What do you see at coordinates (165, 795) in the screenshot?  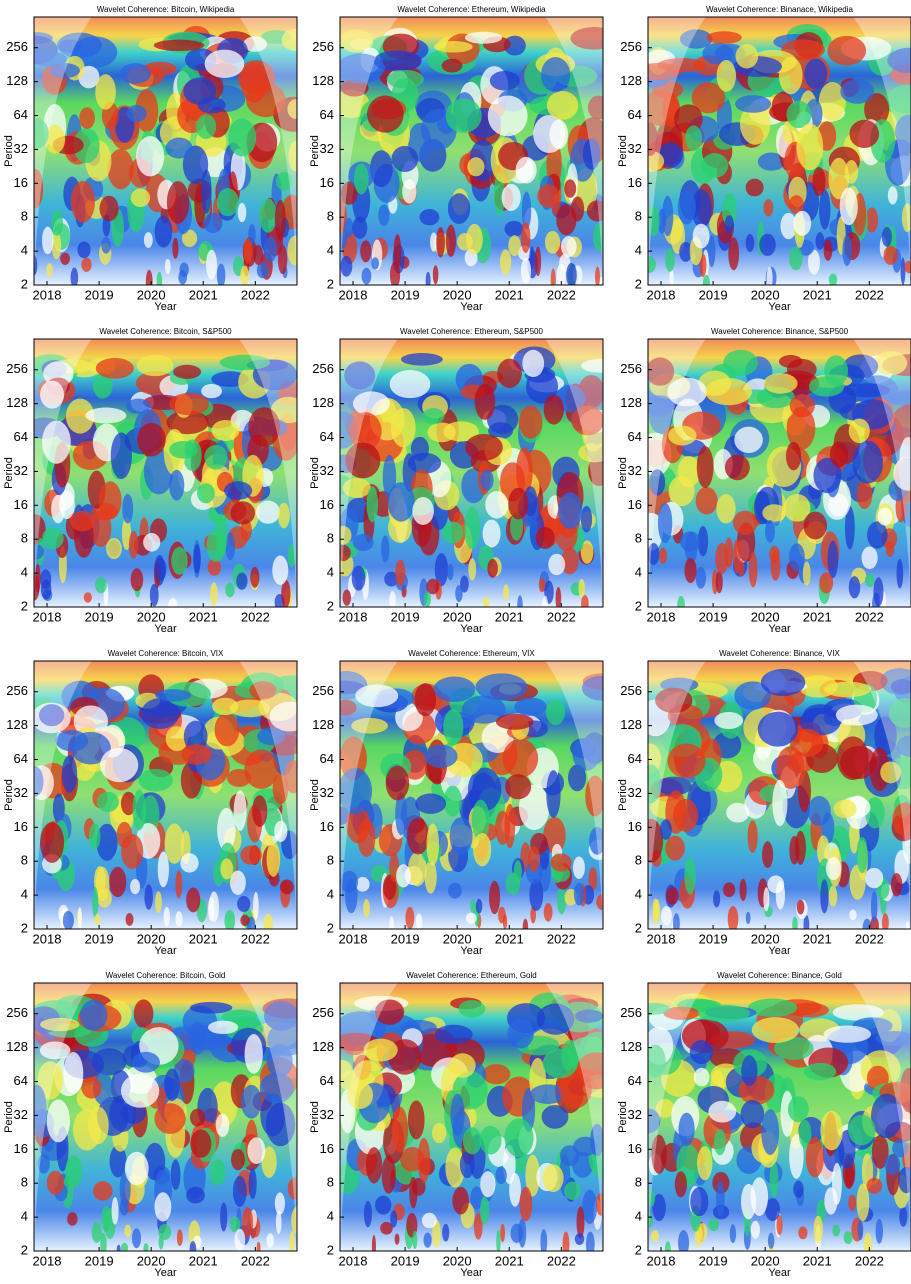 I see `plot-area` at bounding box center [165, 795].